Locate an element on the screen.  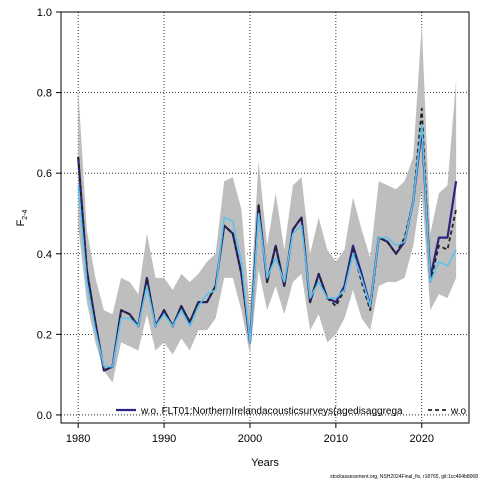
y-tick-label: 0.4 is located at coordinates (44, 255).